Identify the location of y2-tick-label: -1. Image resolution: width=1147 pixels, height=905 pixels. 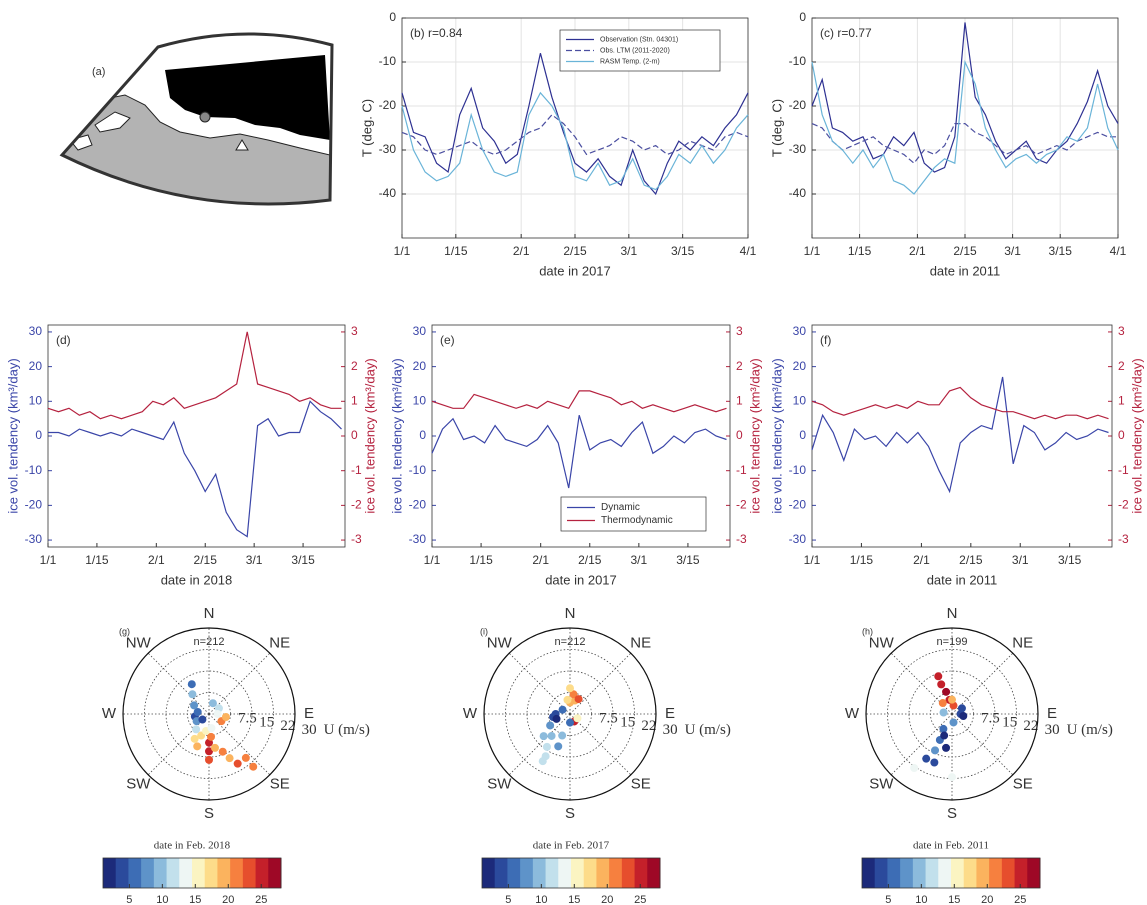
(356, 470).